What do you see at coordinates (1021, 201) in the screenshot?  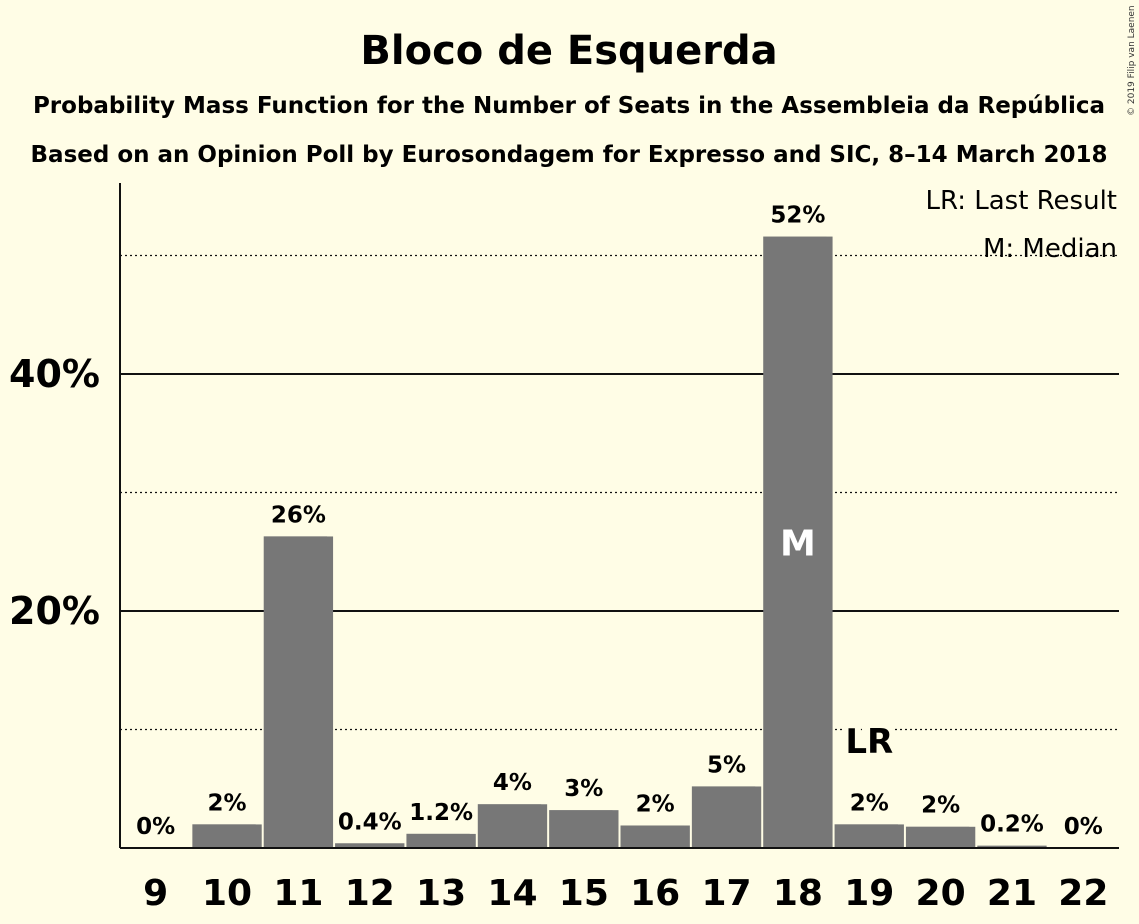 I see `legend-last-result: LR: Last Result` at bounding box center [1021, 201].